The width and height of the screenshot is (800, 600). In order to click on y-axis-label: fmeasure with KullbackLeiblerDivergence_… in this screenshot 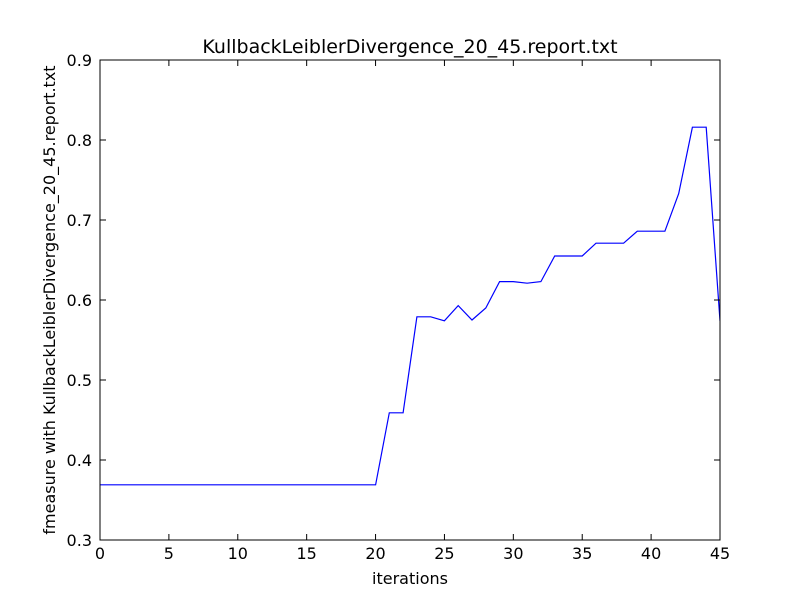, I will do `click(50, 299)`.